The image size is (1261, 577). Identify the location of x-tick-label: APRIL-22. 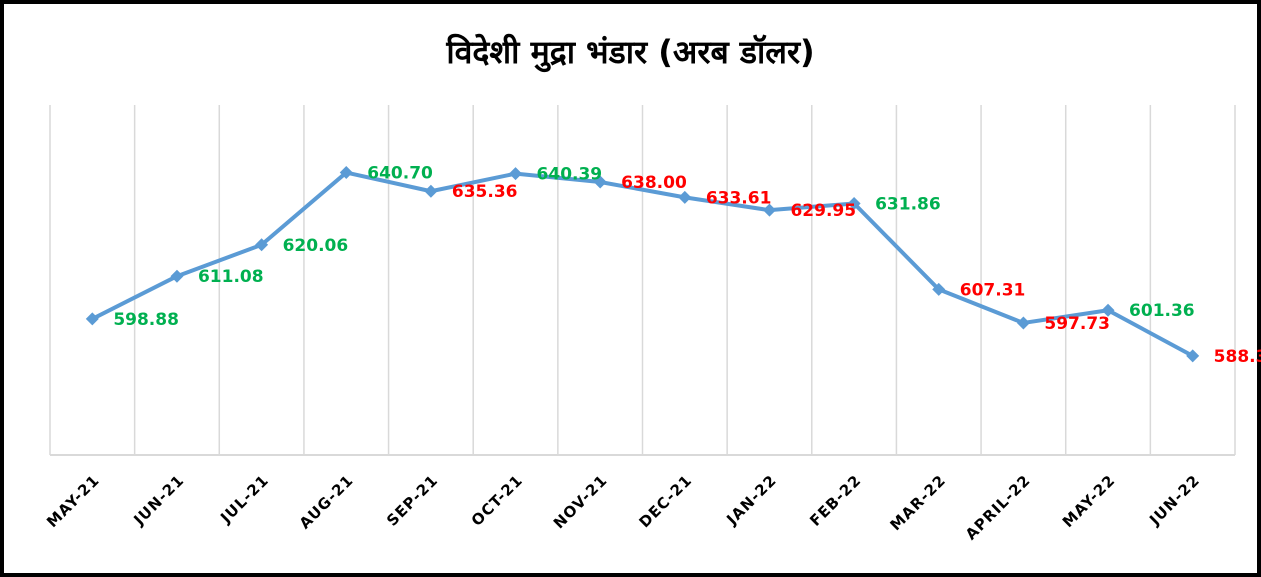
(998, 507).